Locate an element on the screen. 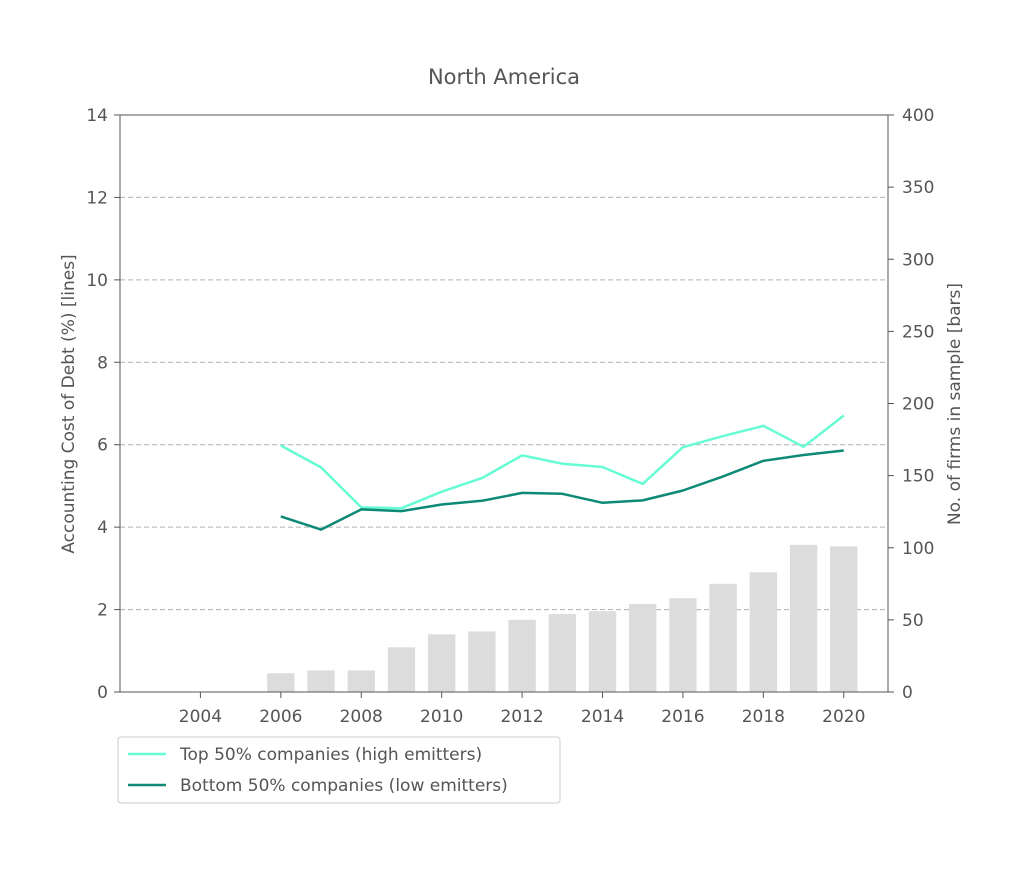  x-tick-label: 2018 is located at coordinates (763, 717).